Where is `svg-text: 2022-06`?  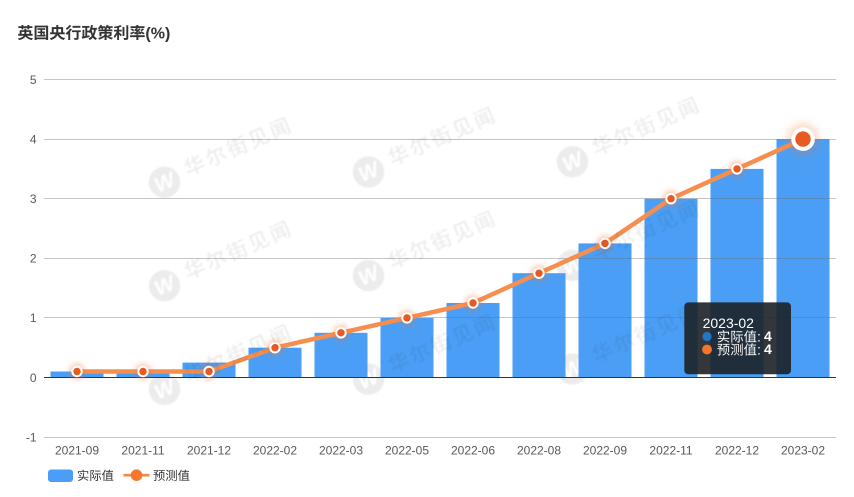 svg-text: 2022-06 is located at coordinates (473, 451).